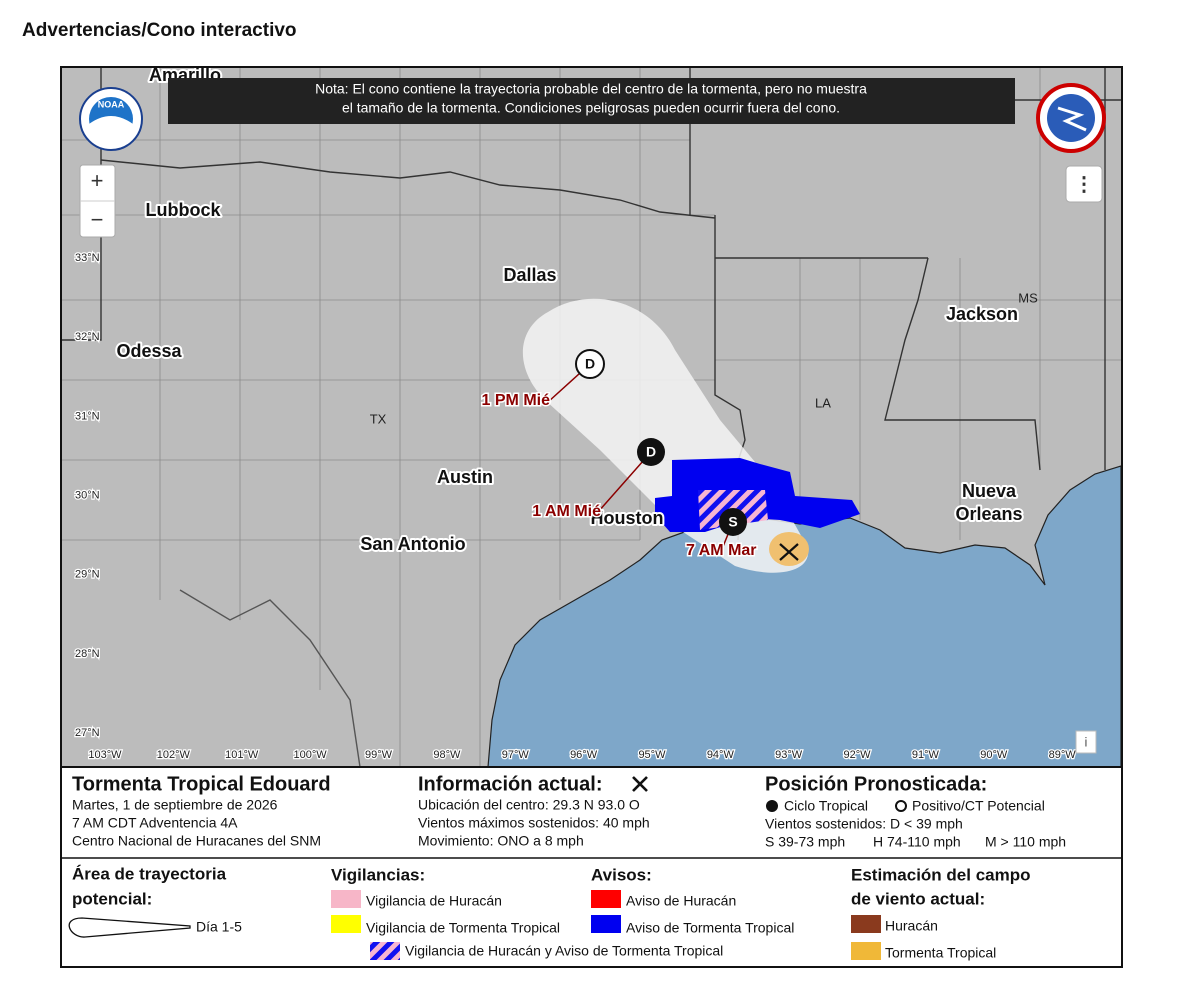 Image resolution: width=1183 pixels, height=991 pixels. Describe the element at coordinates (378, 874) in the screenshot. I see `legend-heading: Vigilancias:` at that location.